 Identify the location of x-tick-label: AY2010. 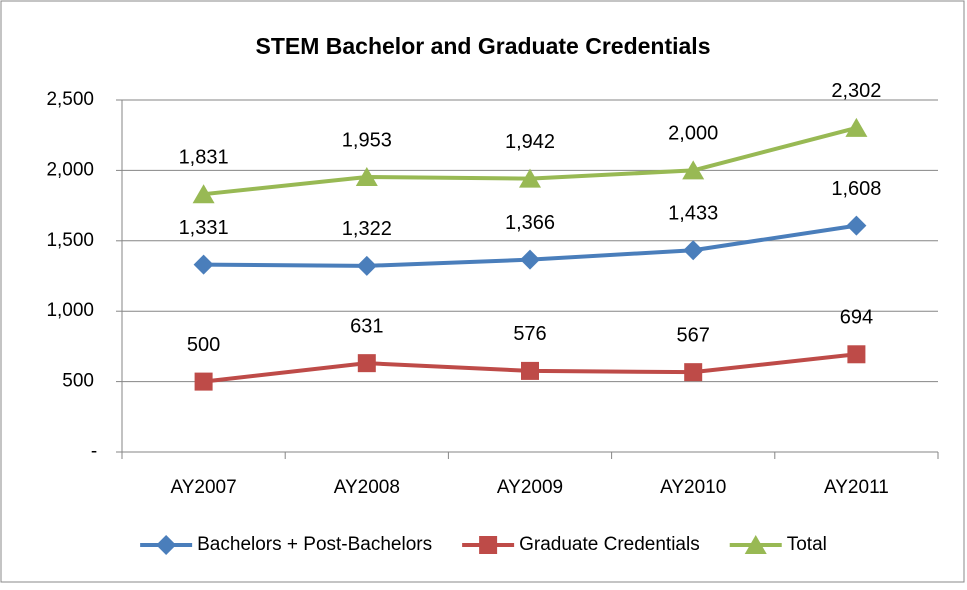
(693, 487).